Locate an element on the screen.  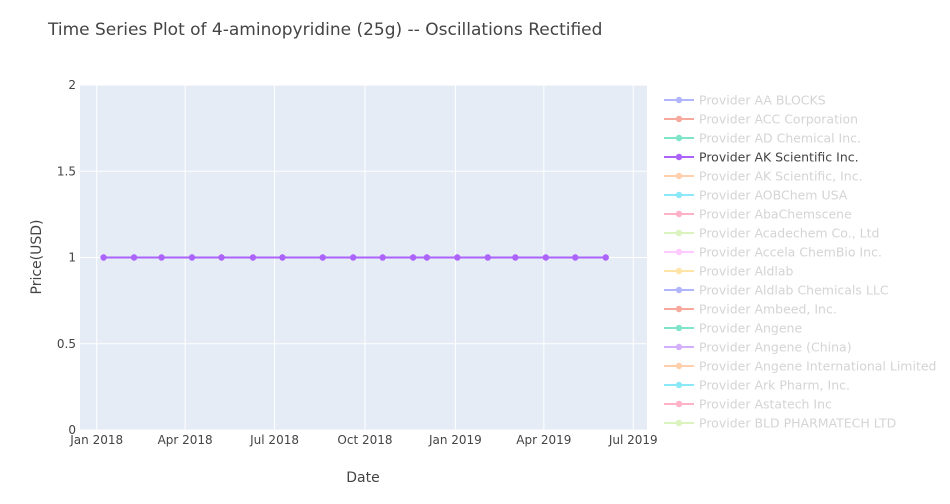
legend-label: Provider AA BLOCKS is located at coordinates (762, 100).